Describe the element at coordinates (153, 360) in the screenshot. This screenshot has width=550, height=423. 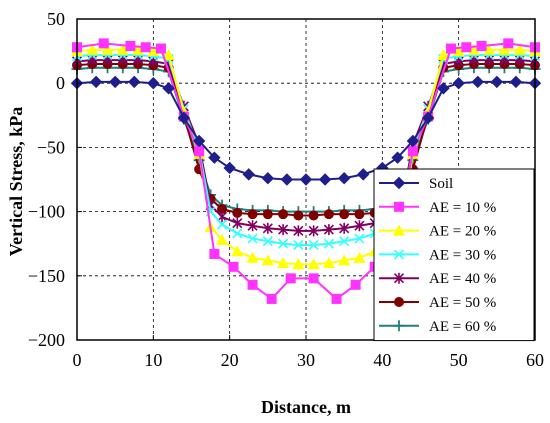
I see `x-tick-label: 10` at that location.